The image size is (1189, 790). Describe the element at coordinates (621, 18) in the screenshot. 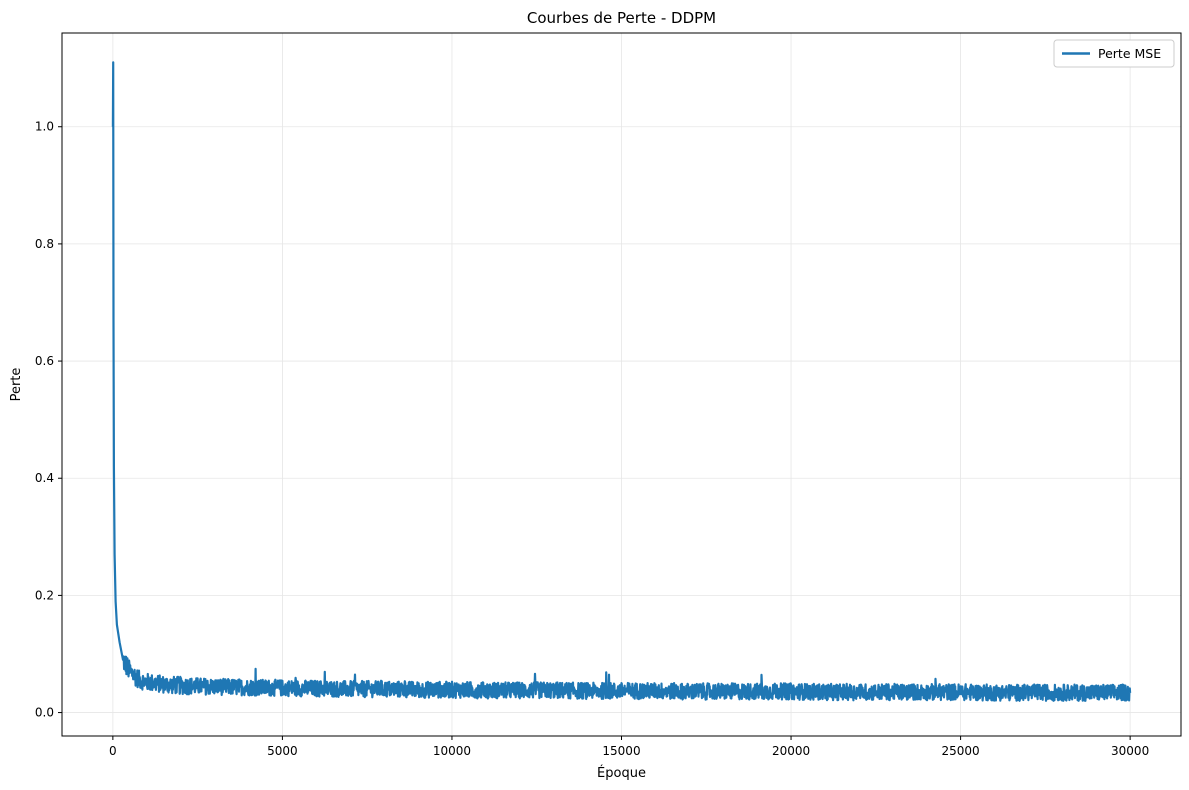

I see `chart-title: Courbes de Perte - DDPM` at that location.